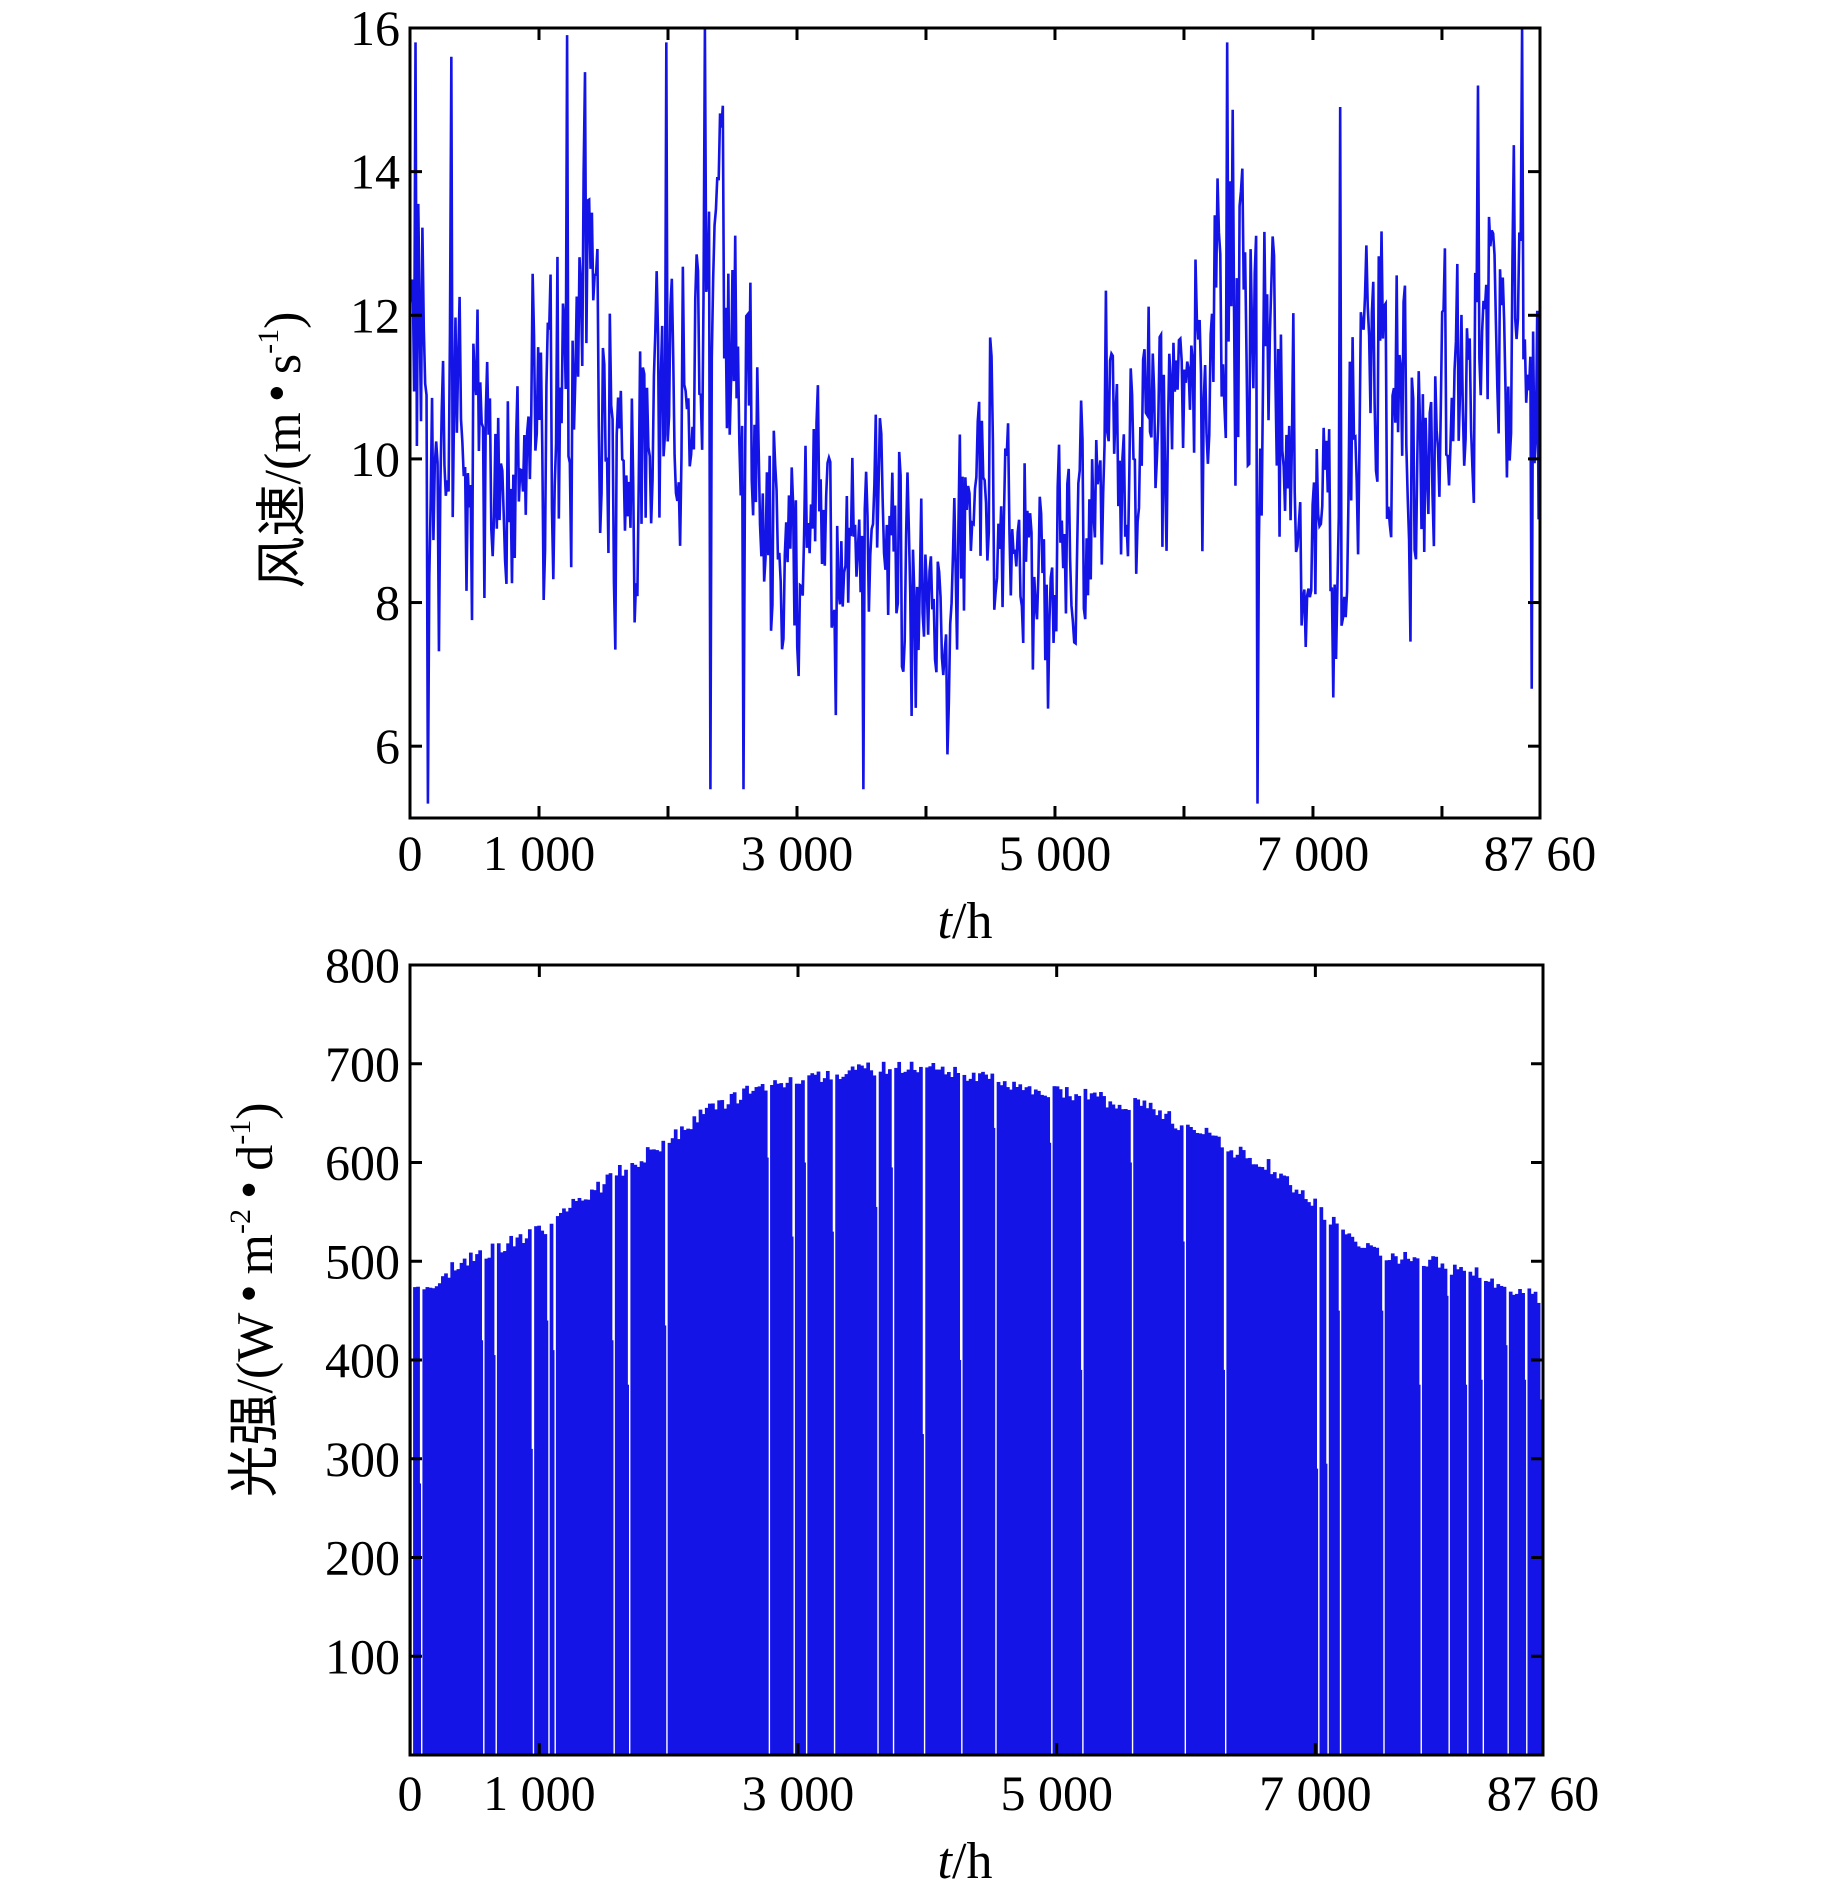  I want to click on light-y-tick-label: 100, so click(362, 1656).